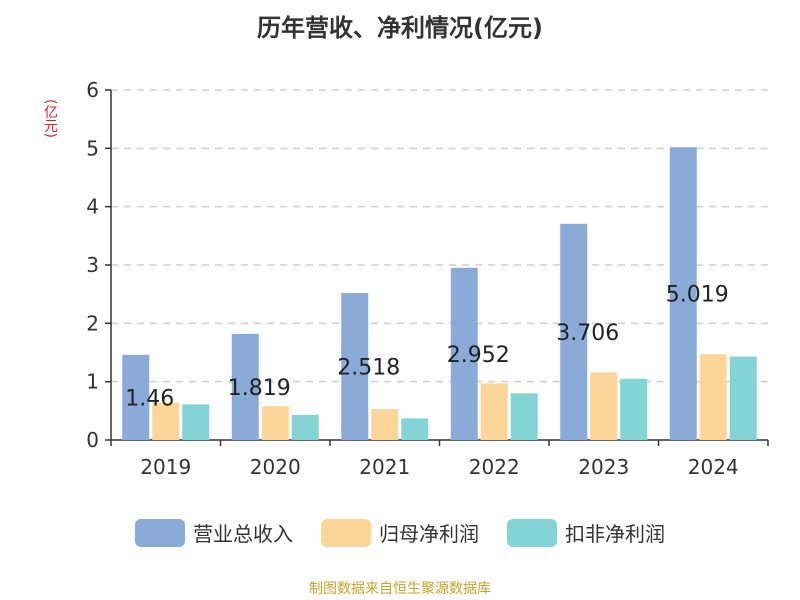  I want to click on y-tick-label: 5, so click(92, 148).